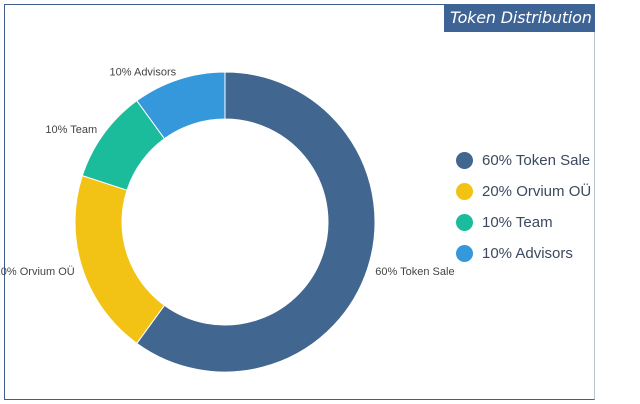  I want to click on legend-item-20-orvium-o: 20% Orvium OÜ, so click(523, 191).